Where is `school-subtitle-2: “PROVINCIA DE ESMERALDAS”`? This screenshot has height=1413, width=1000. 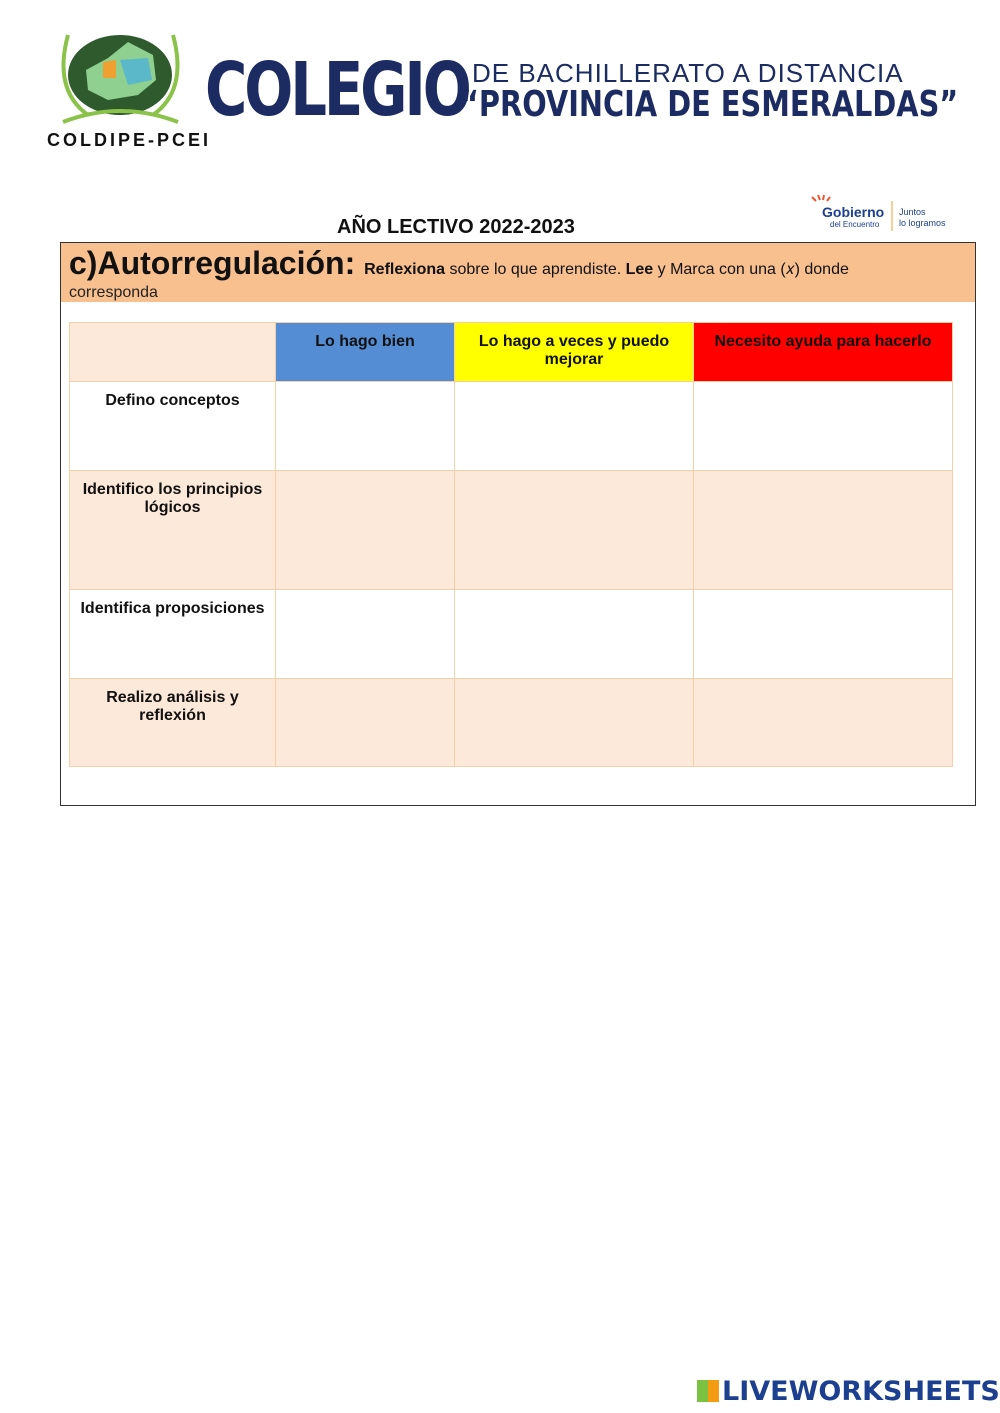
school-subtitle-2: “PROVINCIA DE ESMERALDAS” is located at coordinates (709, 104).